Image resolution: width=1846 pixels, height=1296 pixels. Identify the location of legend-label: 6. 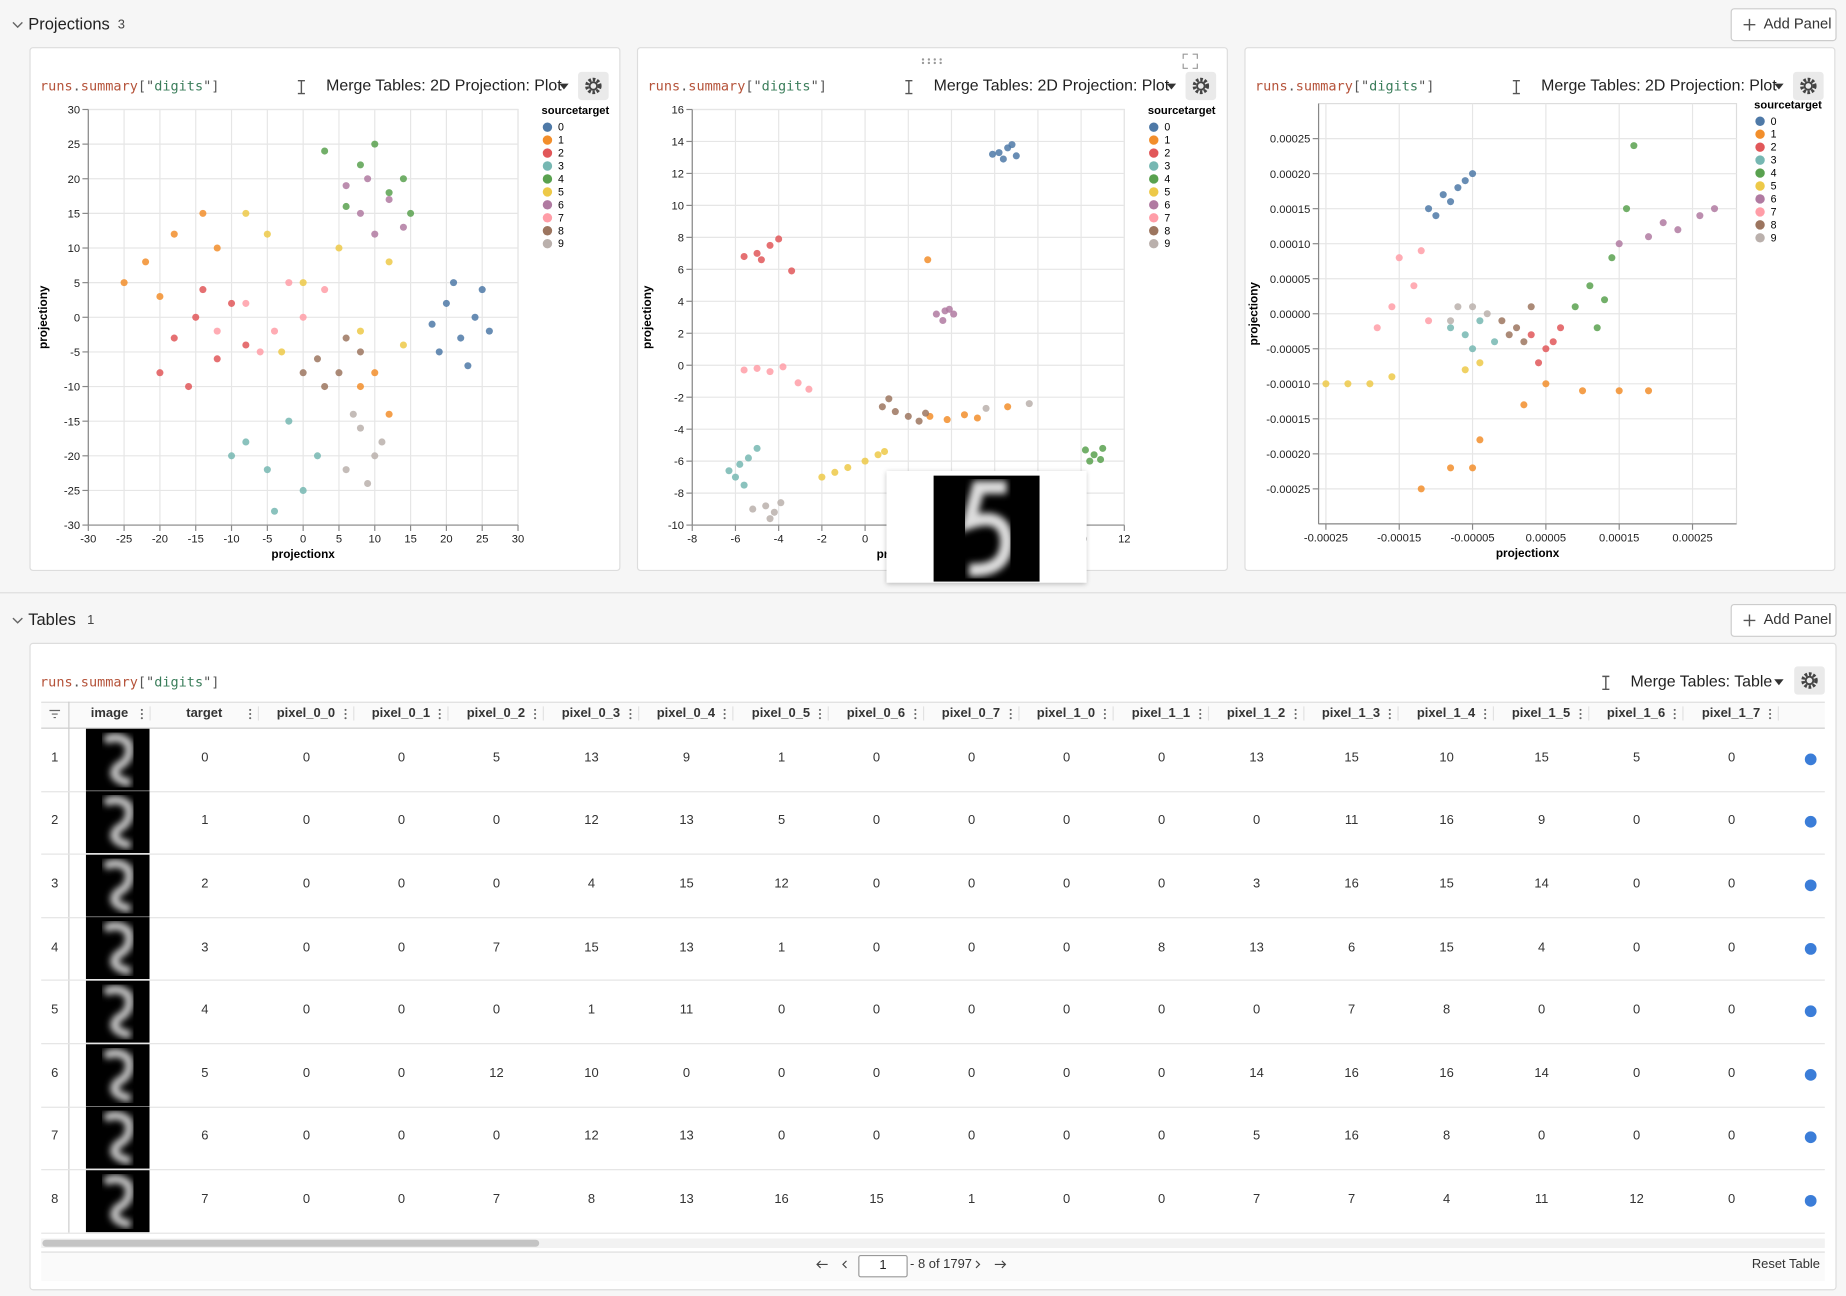
(1774, 199).